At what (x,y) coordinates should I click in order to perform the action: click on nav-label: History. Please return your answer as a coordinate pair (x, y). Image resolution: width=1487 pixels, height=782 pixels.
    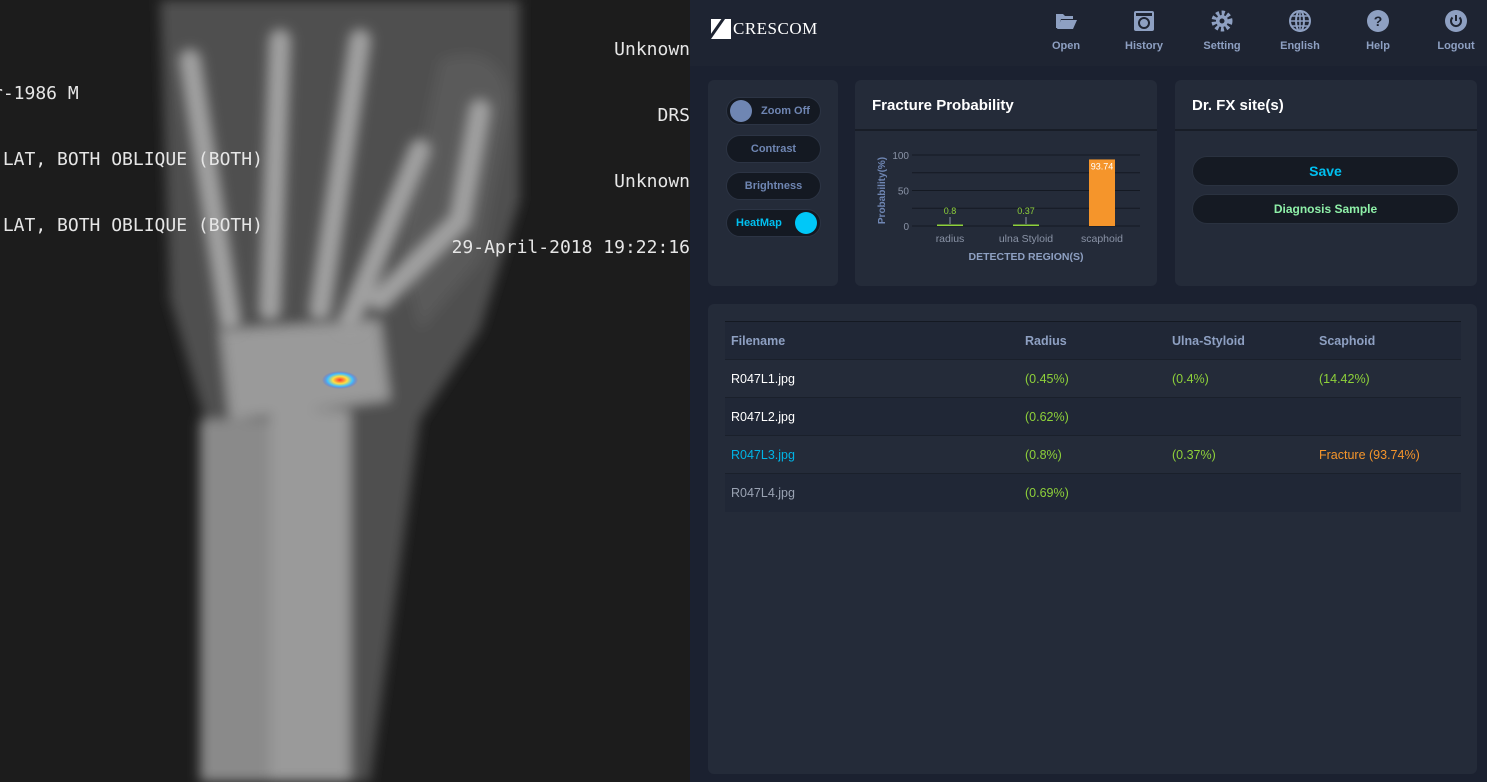
    Looking at the image, I should click on (1144, 46).